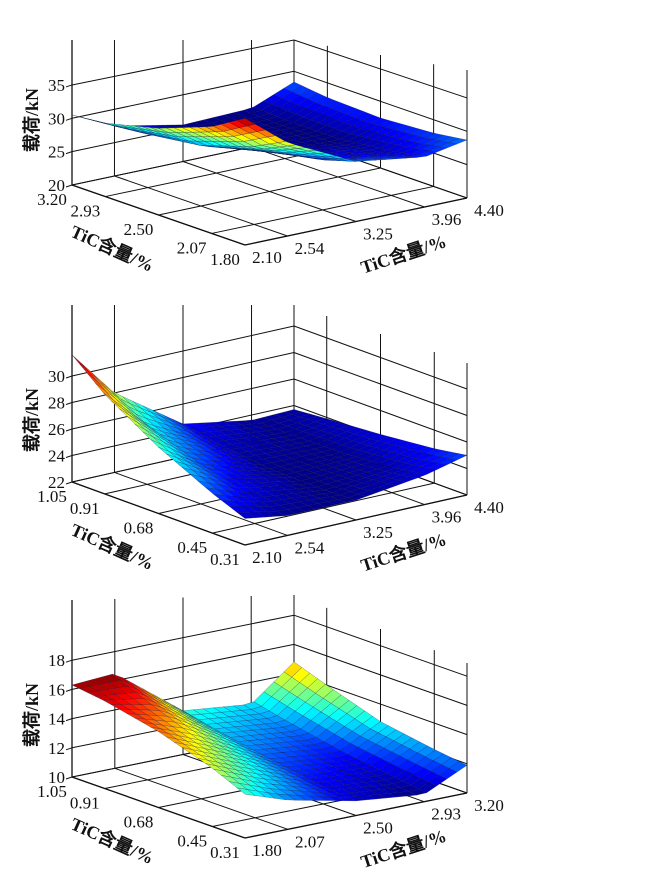 The width and height of the screenshot is (660, 889). I want to click on z-tick-label: 14, so click(57, 719).